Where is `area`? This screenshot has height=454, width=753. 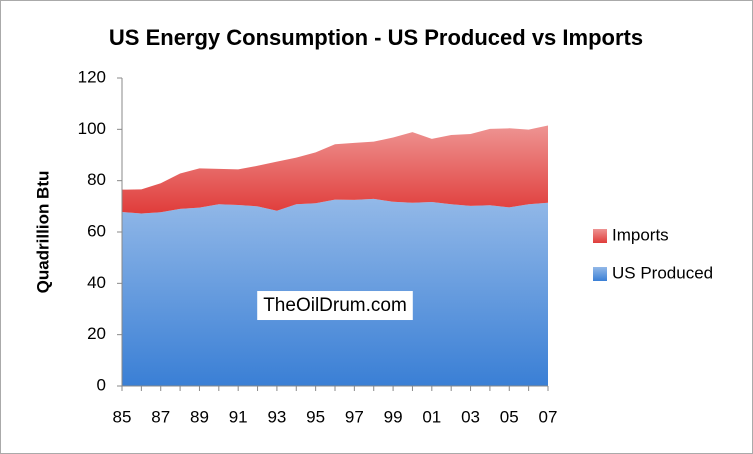 area is located at coordinates (335, 169).